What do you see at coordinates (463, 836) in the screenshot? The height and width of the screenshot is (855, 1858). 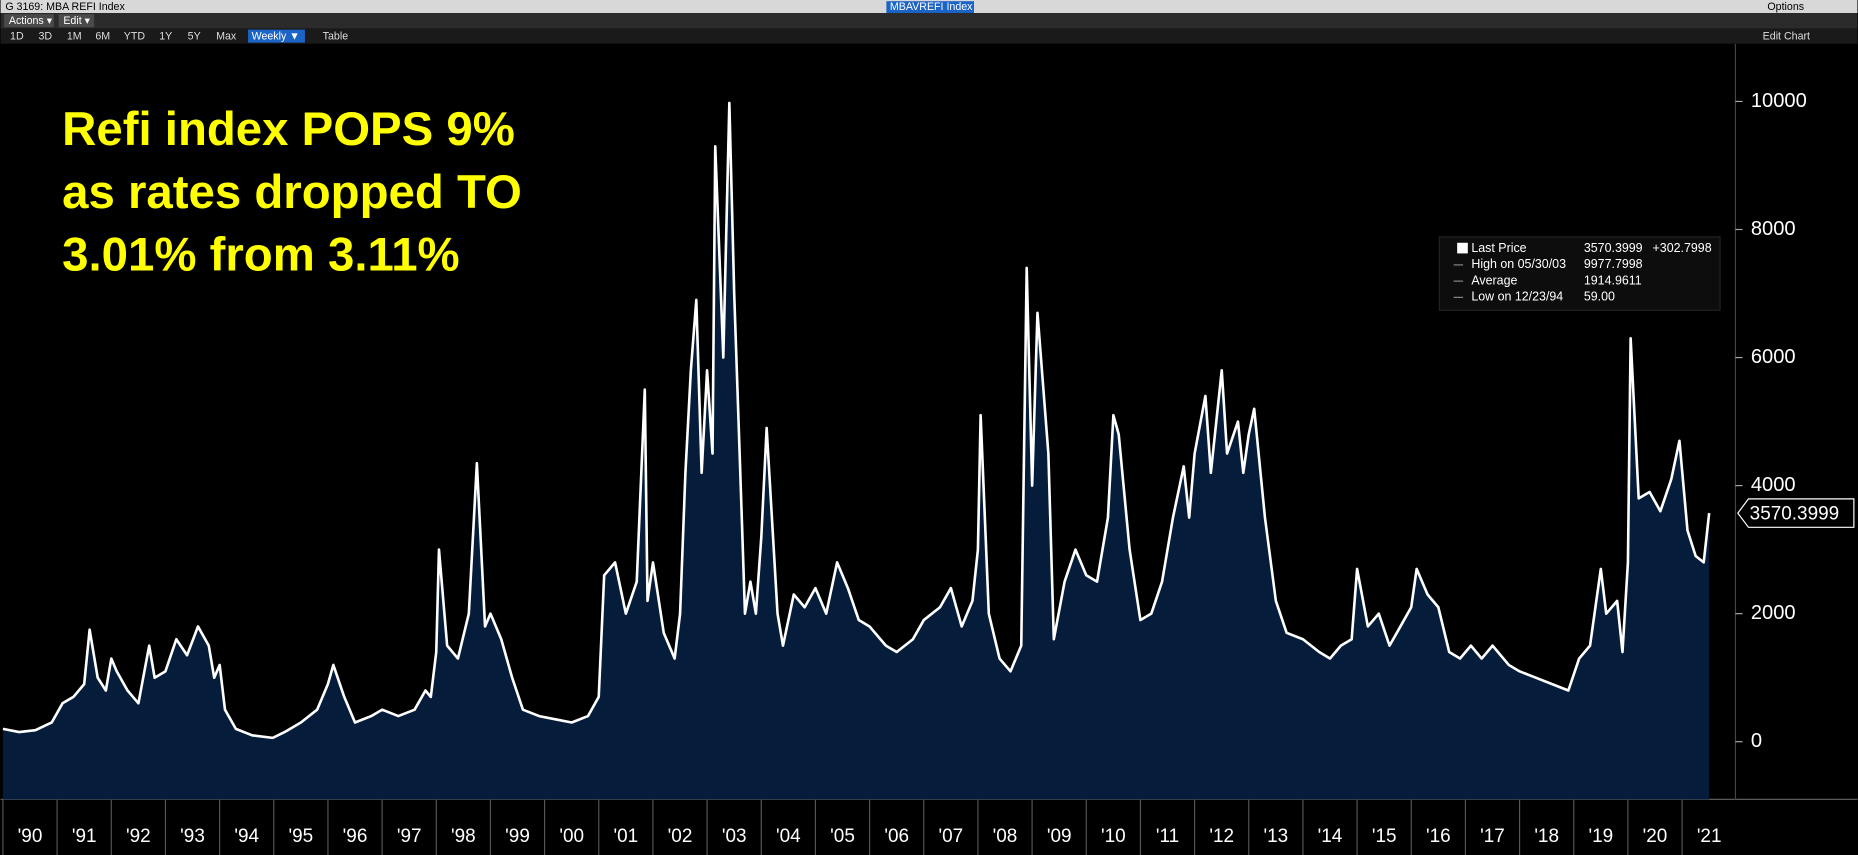 I see `x-tick-label: '98` at bounding box center [463, 836].